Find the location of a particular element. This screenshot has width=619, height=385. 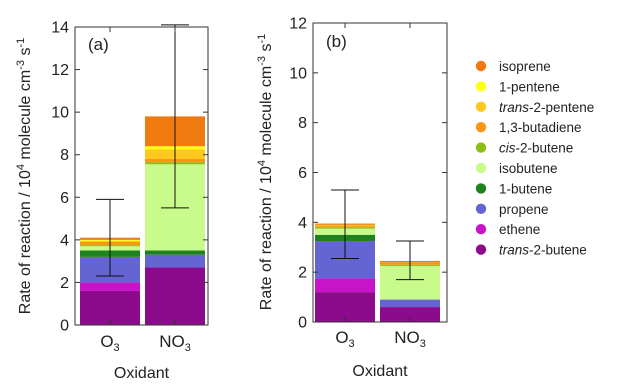

legend-label-isoprene: isoprene is located at coordinates (525, 66).